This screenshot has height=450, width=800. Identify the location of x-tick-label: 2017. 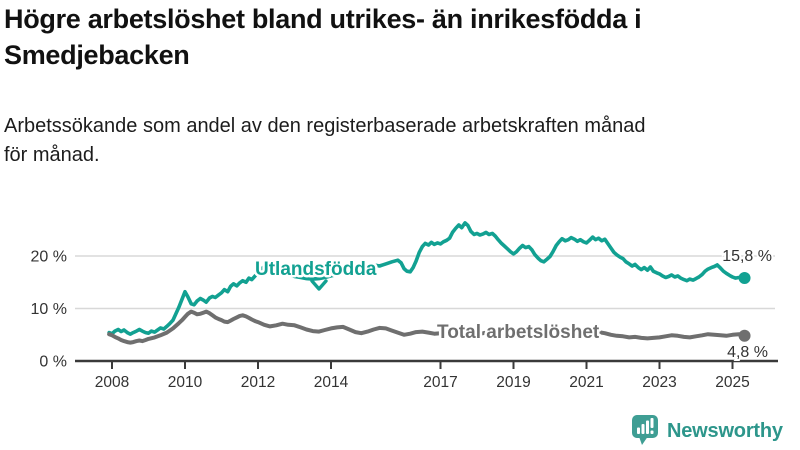
(440, 382).